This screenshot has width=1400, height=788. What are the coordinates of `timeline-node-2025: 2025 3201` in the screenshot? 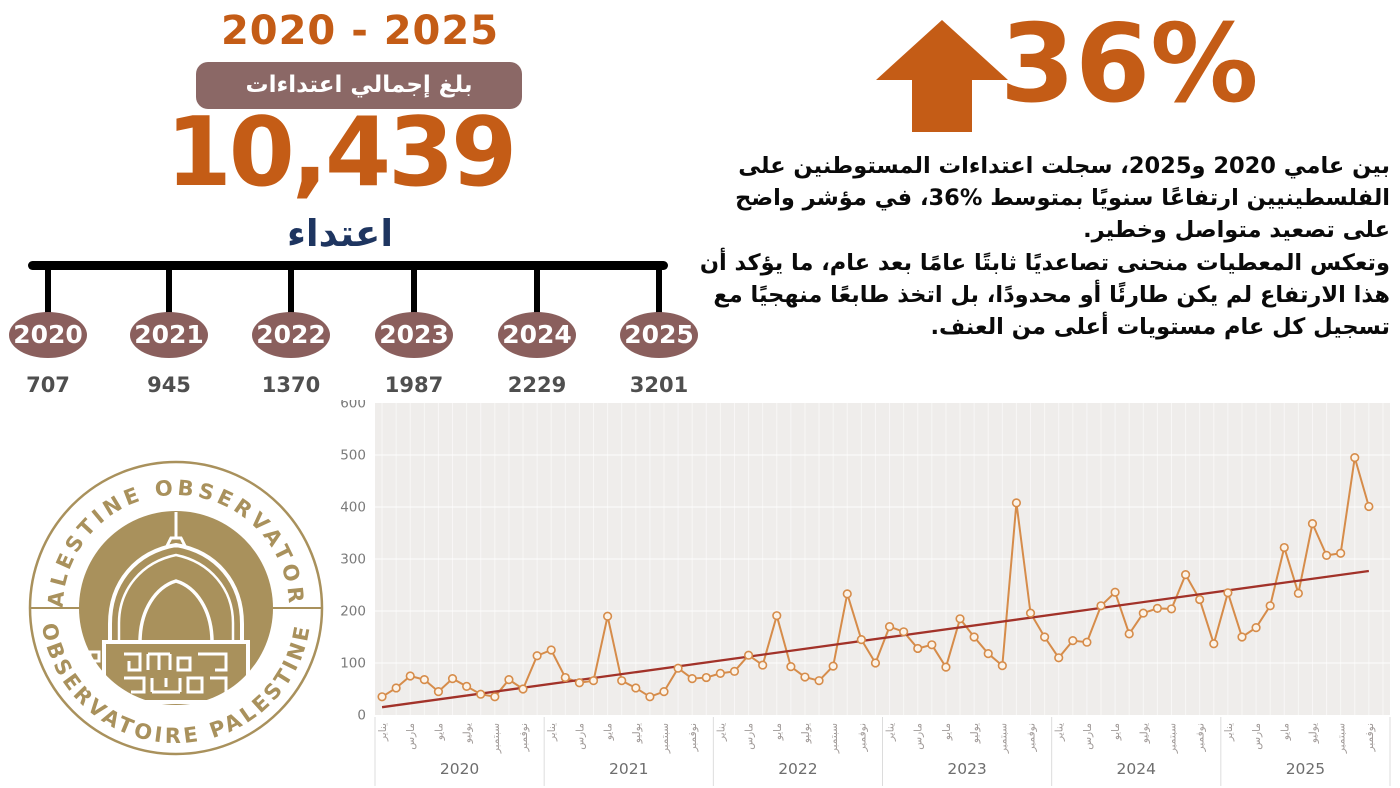 It's located at (659, 332).